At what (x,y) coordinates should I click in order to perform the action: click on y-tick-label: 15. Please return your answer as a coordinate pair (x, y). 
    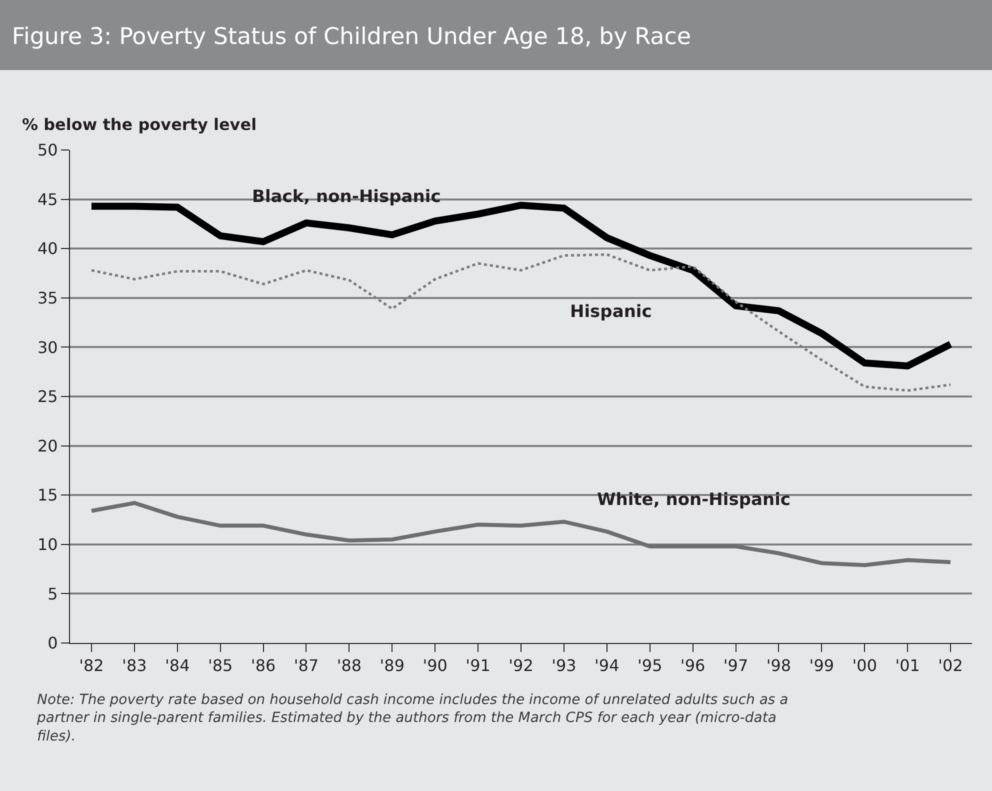
    Looking at the image, I should click on (47, 495).